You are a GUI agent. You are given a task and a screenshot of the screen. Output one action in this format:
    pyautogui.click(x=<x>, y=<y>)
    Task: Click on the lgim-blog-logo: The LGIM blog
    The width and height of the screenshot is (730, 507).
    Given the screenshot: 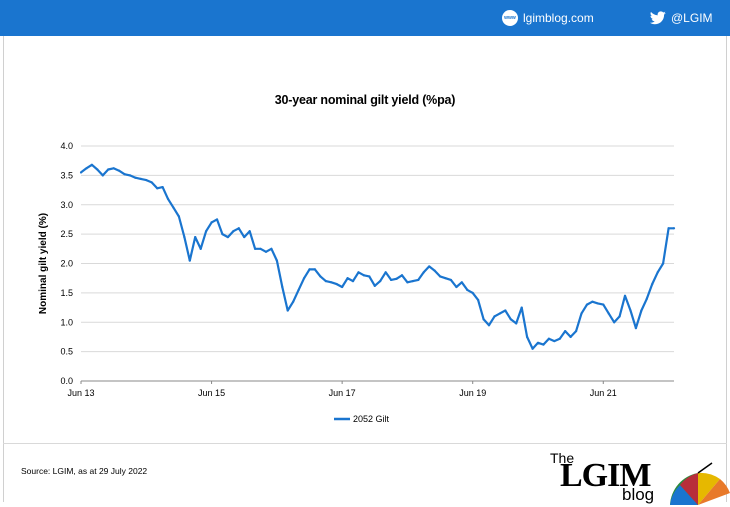 What is the action you would take?
    pyautogui.click(x=639, y=477)
    